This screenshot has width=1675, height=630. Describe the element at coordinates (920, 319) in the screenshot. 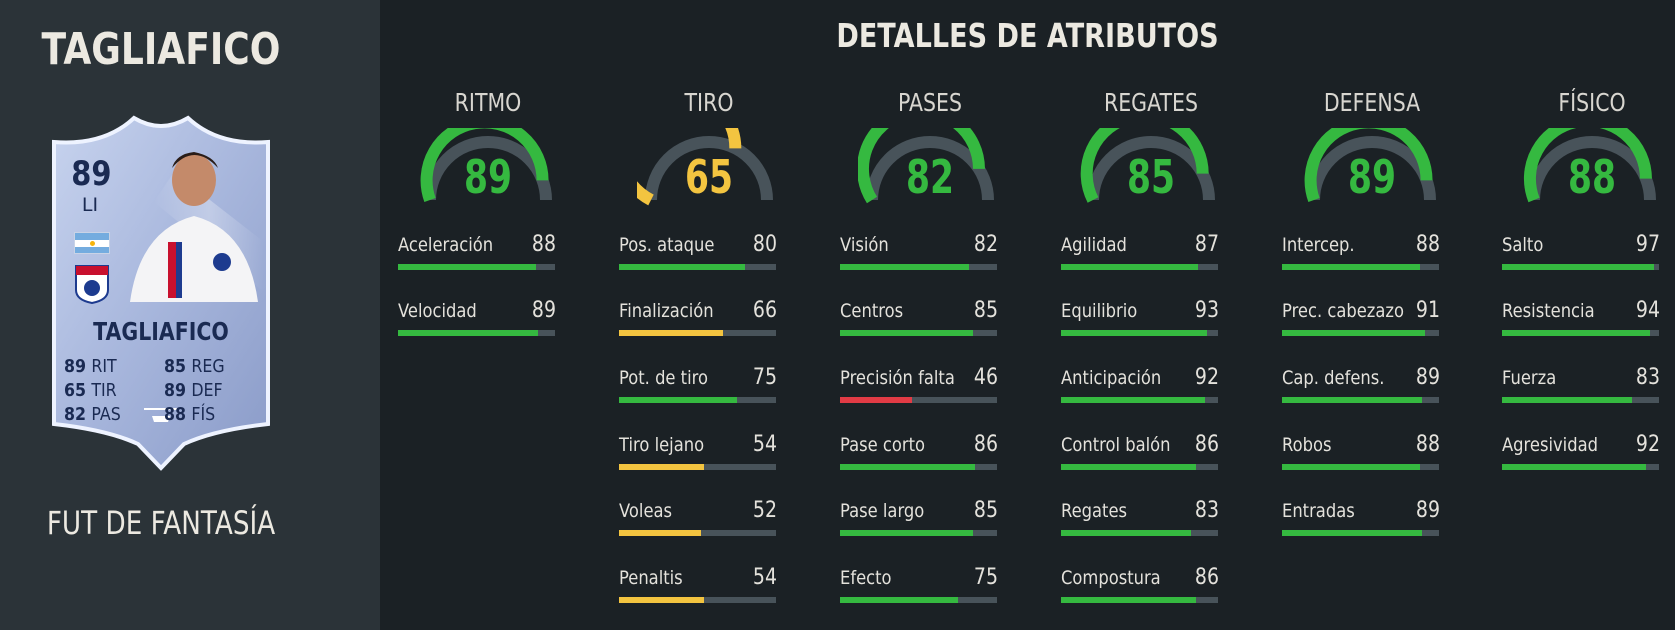

I see `attribute-row: Centros 85` at that location.